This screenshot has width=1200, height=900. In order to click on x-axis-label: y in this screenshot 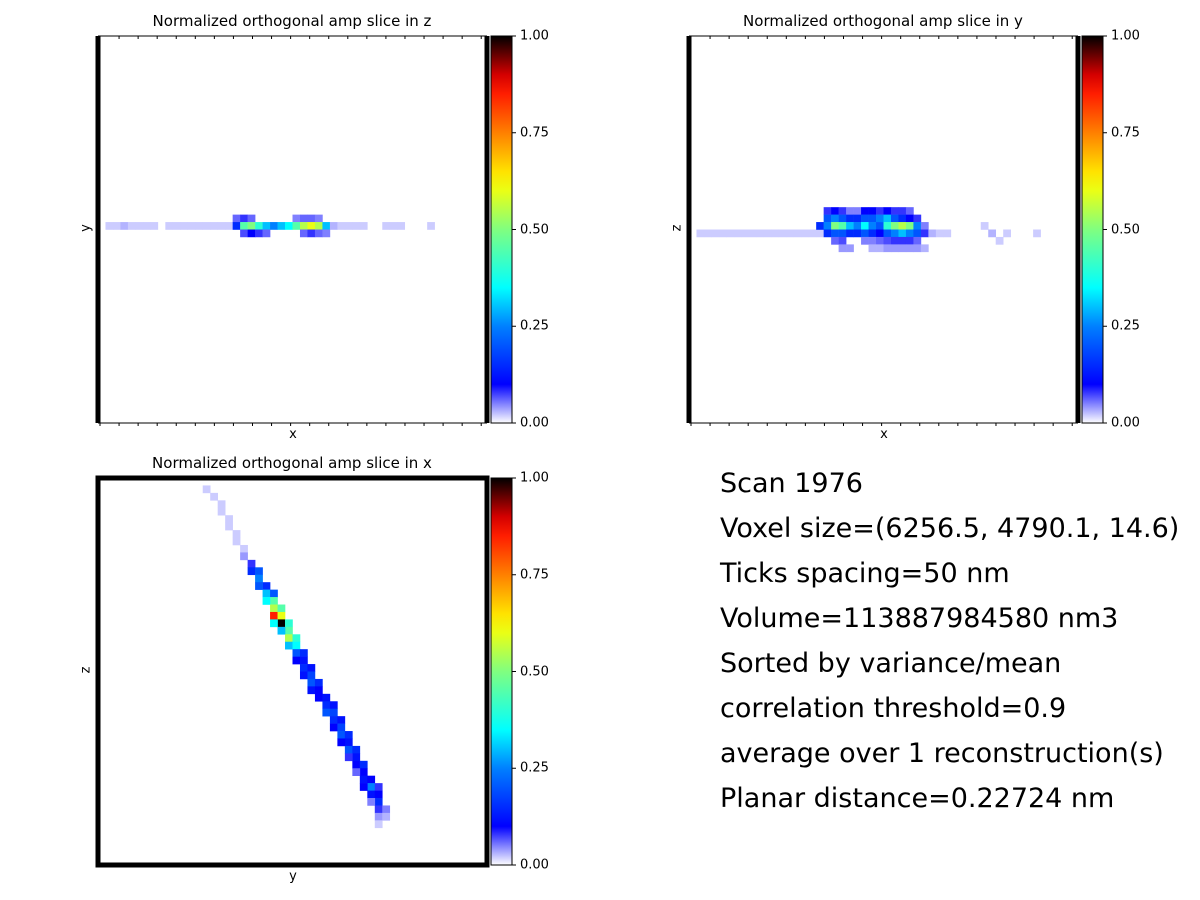, I will do `click(293, 876)`.